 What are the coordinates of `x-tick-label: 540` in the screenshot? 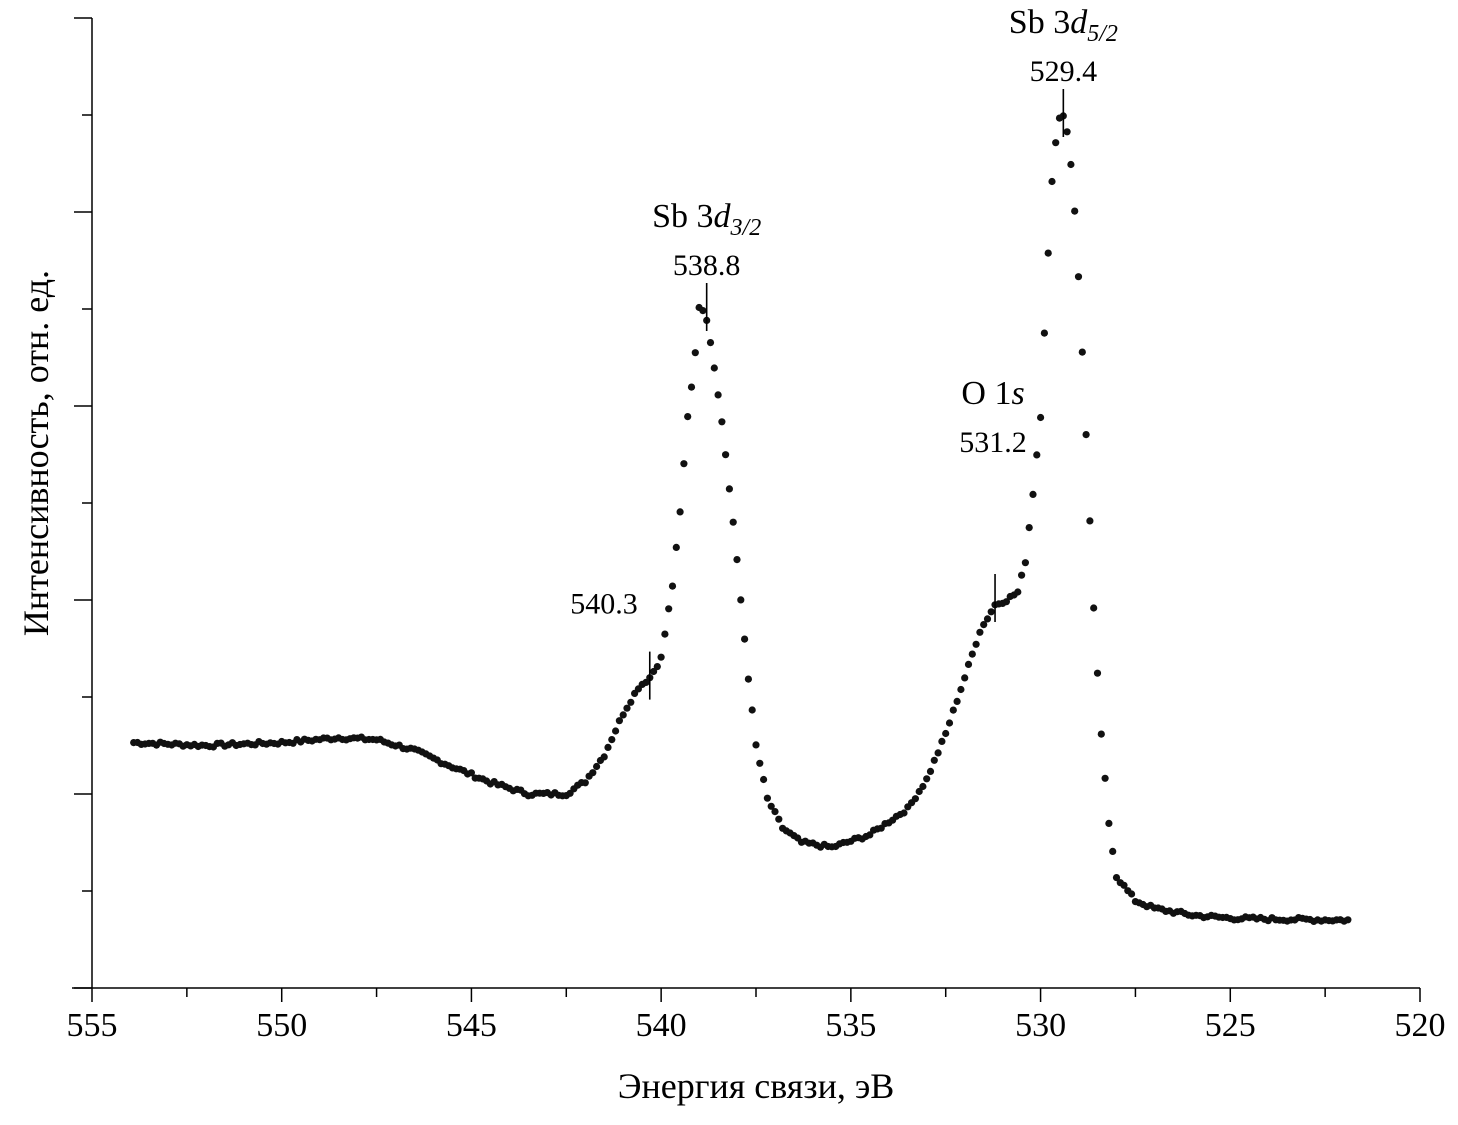 It's located at (661, 1025).